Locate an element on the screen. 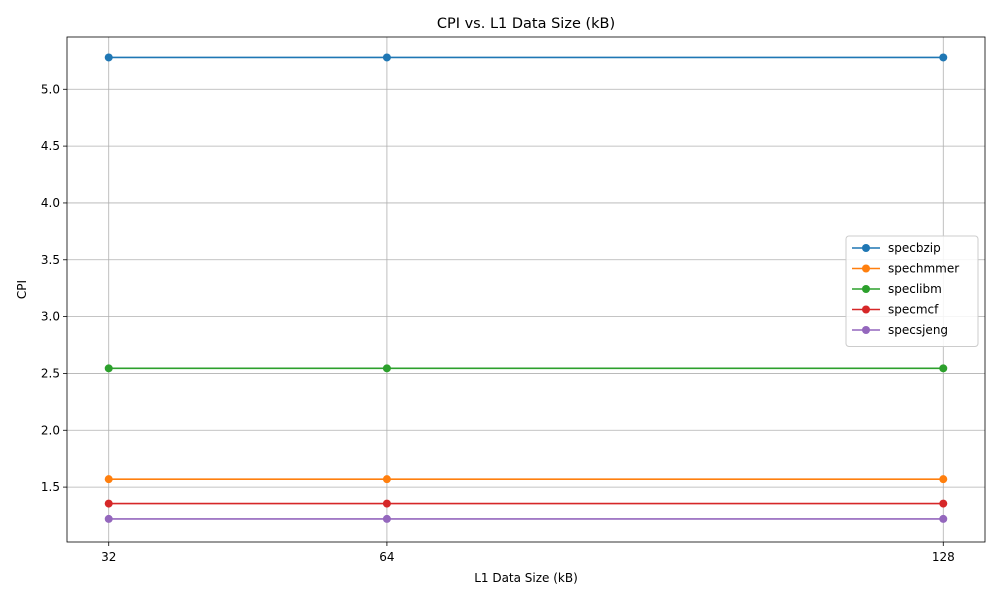 The width and height of the screenshot is (1000, 600). legend-label: specbzip is located at coordinates (914, 248).